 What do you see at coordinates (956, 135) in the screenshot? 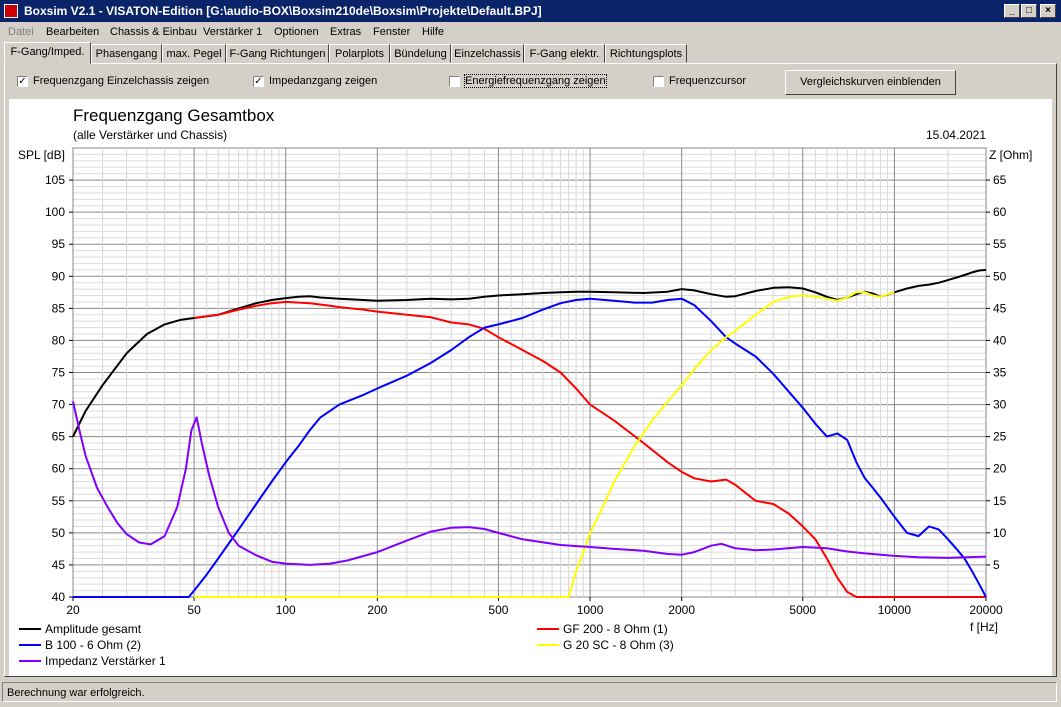
I see `chart-date: 15.04.2021` at bounding box center [956, 135].